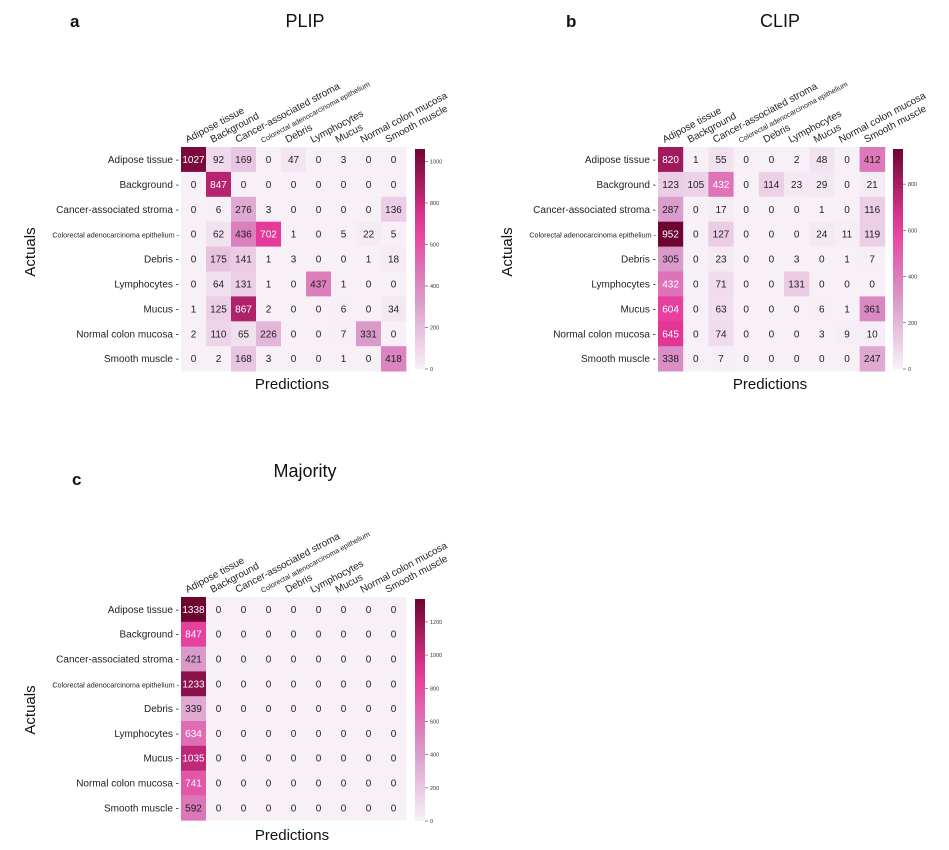 Image resolution: width=949 pixels, height=850 pixels. I want to click on cell-value-label: 7, so click(344, 334).